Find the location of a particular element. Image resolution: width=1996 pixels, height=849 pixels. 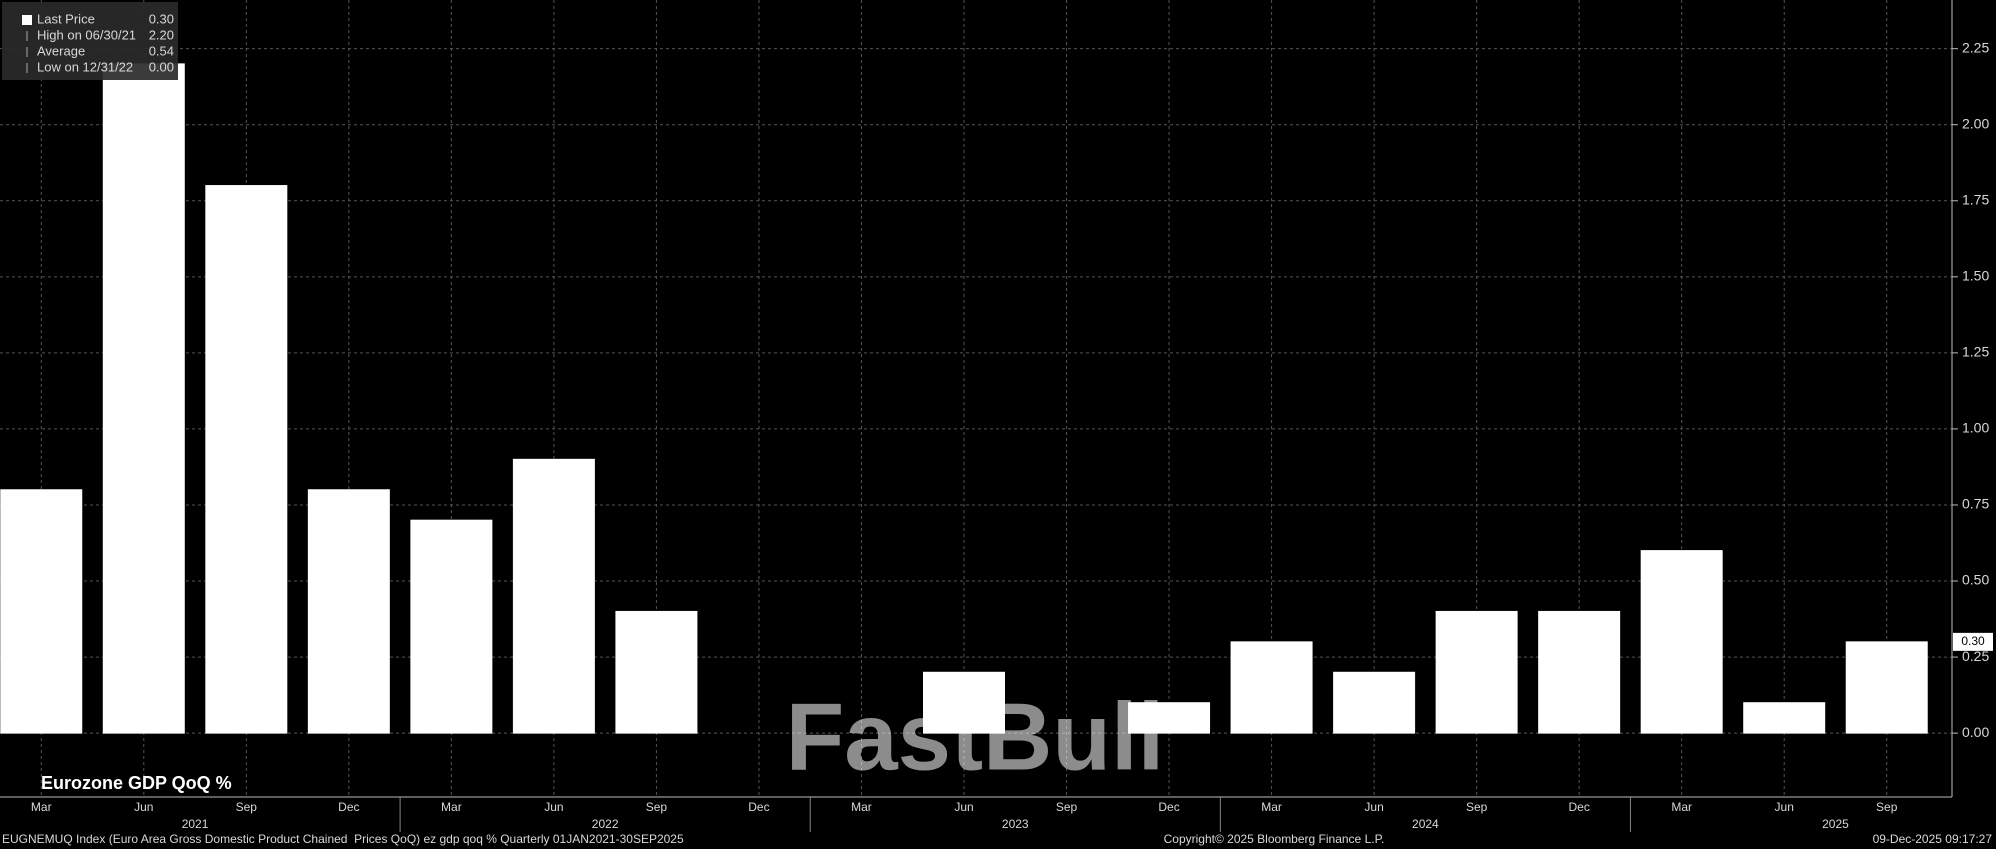

year-label: 2023 is located at coordinates (1015, 824).